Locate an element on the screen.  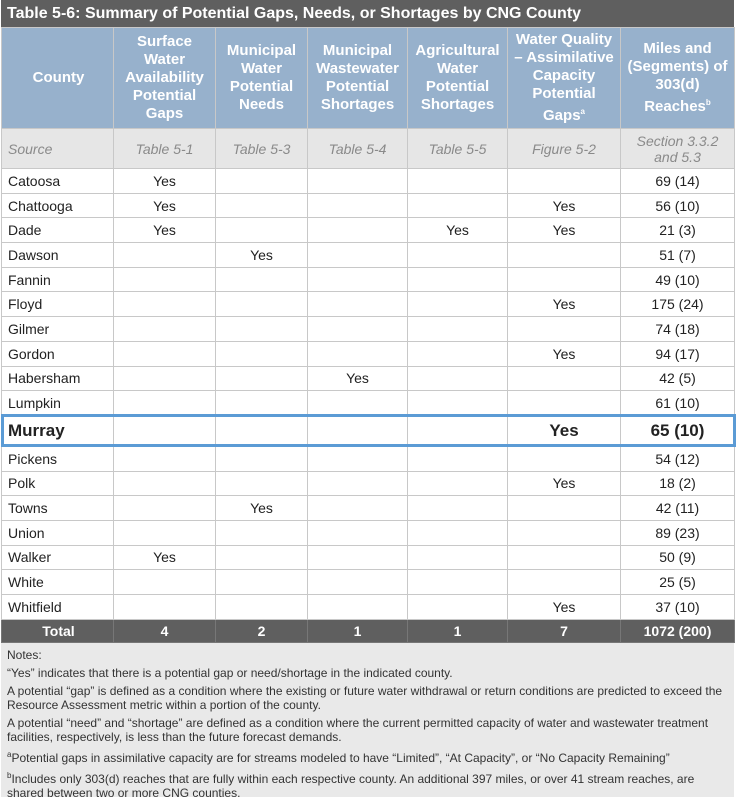
cell-text: Total is located at coordinates (58, 630).